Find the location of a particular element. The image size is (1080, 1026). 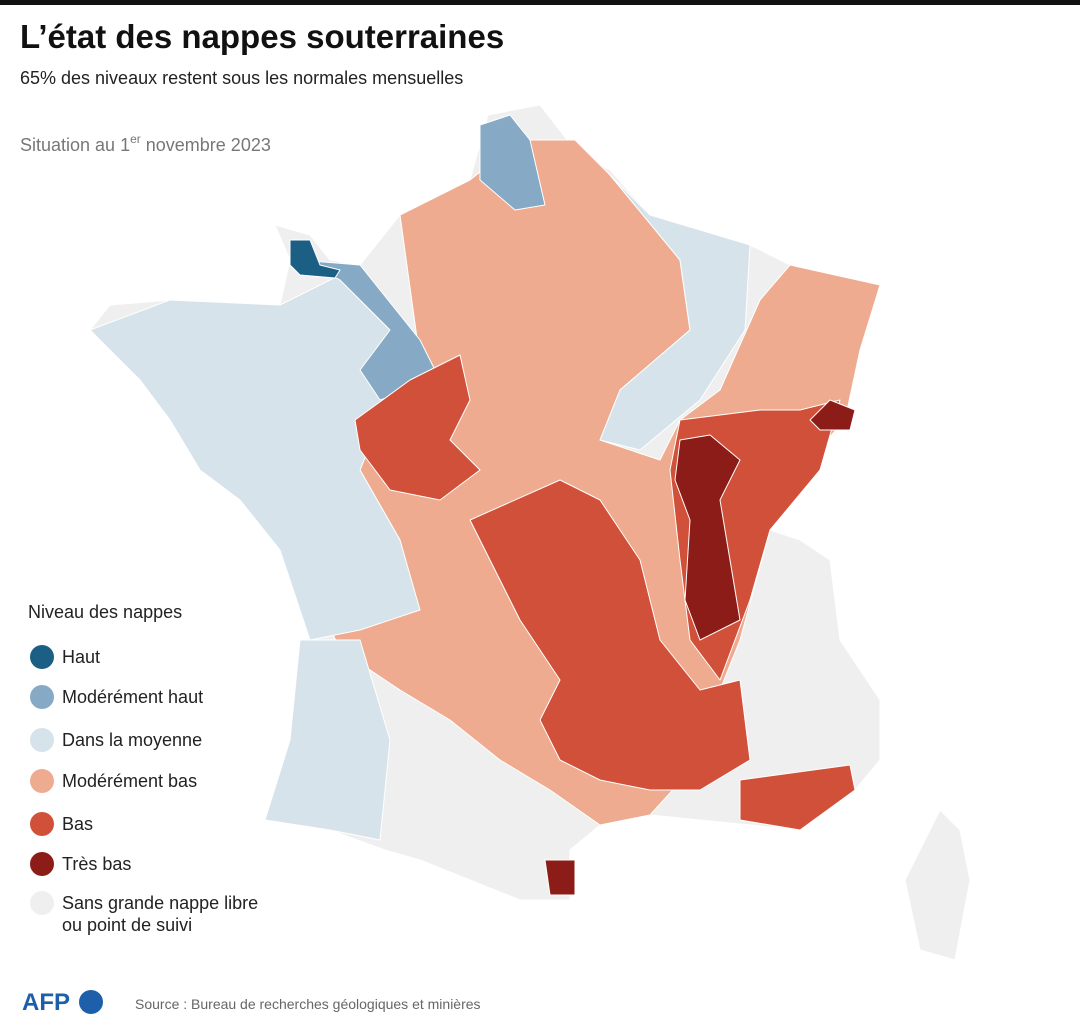

legend-label: Modérément haut is located at coordinates (132, 697).